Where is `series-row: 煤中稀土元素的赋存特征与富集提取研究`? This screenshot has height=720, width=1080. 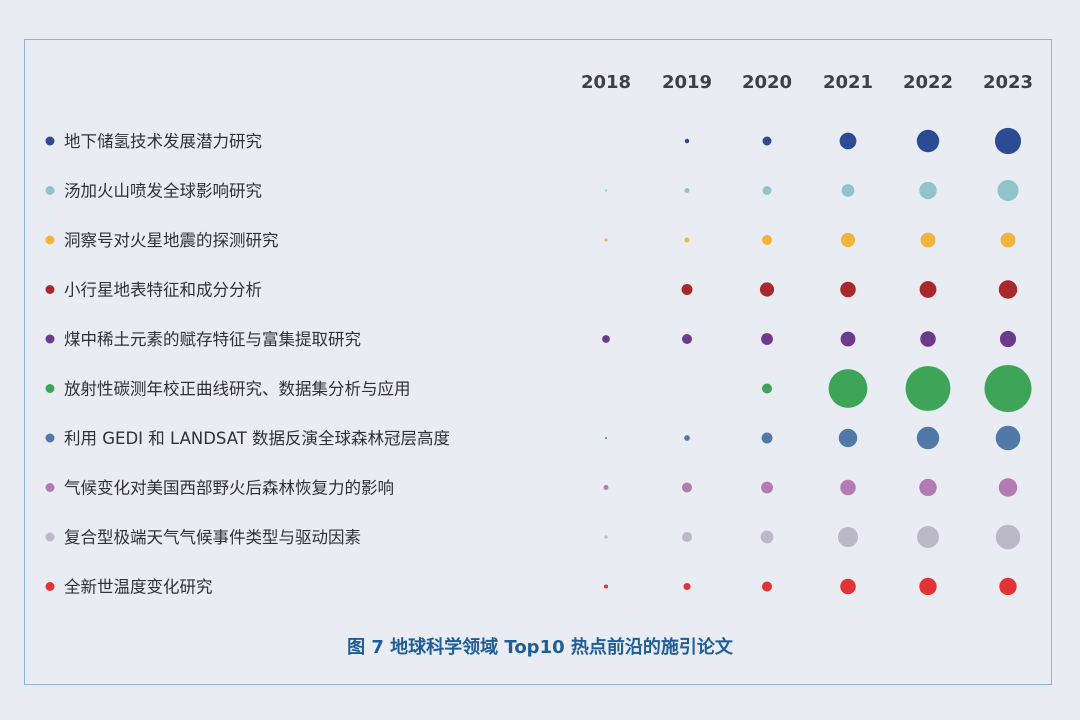
series-row: 煤中稀土元素的赋存特征与富集提取研究 is located at coordinates (531, 339).